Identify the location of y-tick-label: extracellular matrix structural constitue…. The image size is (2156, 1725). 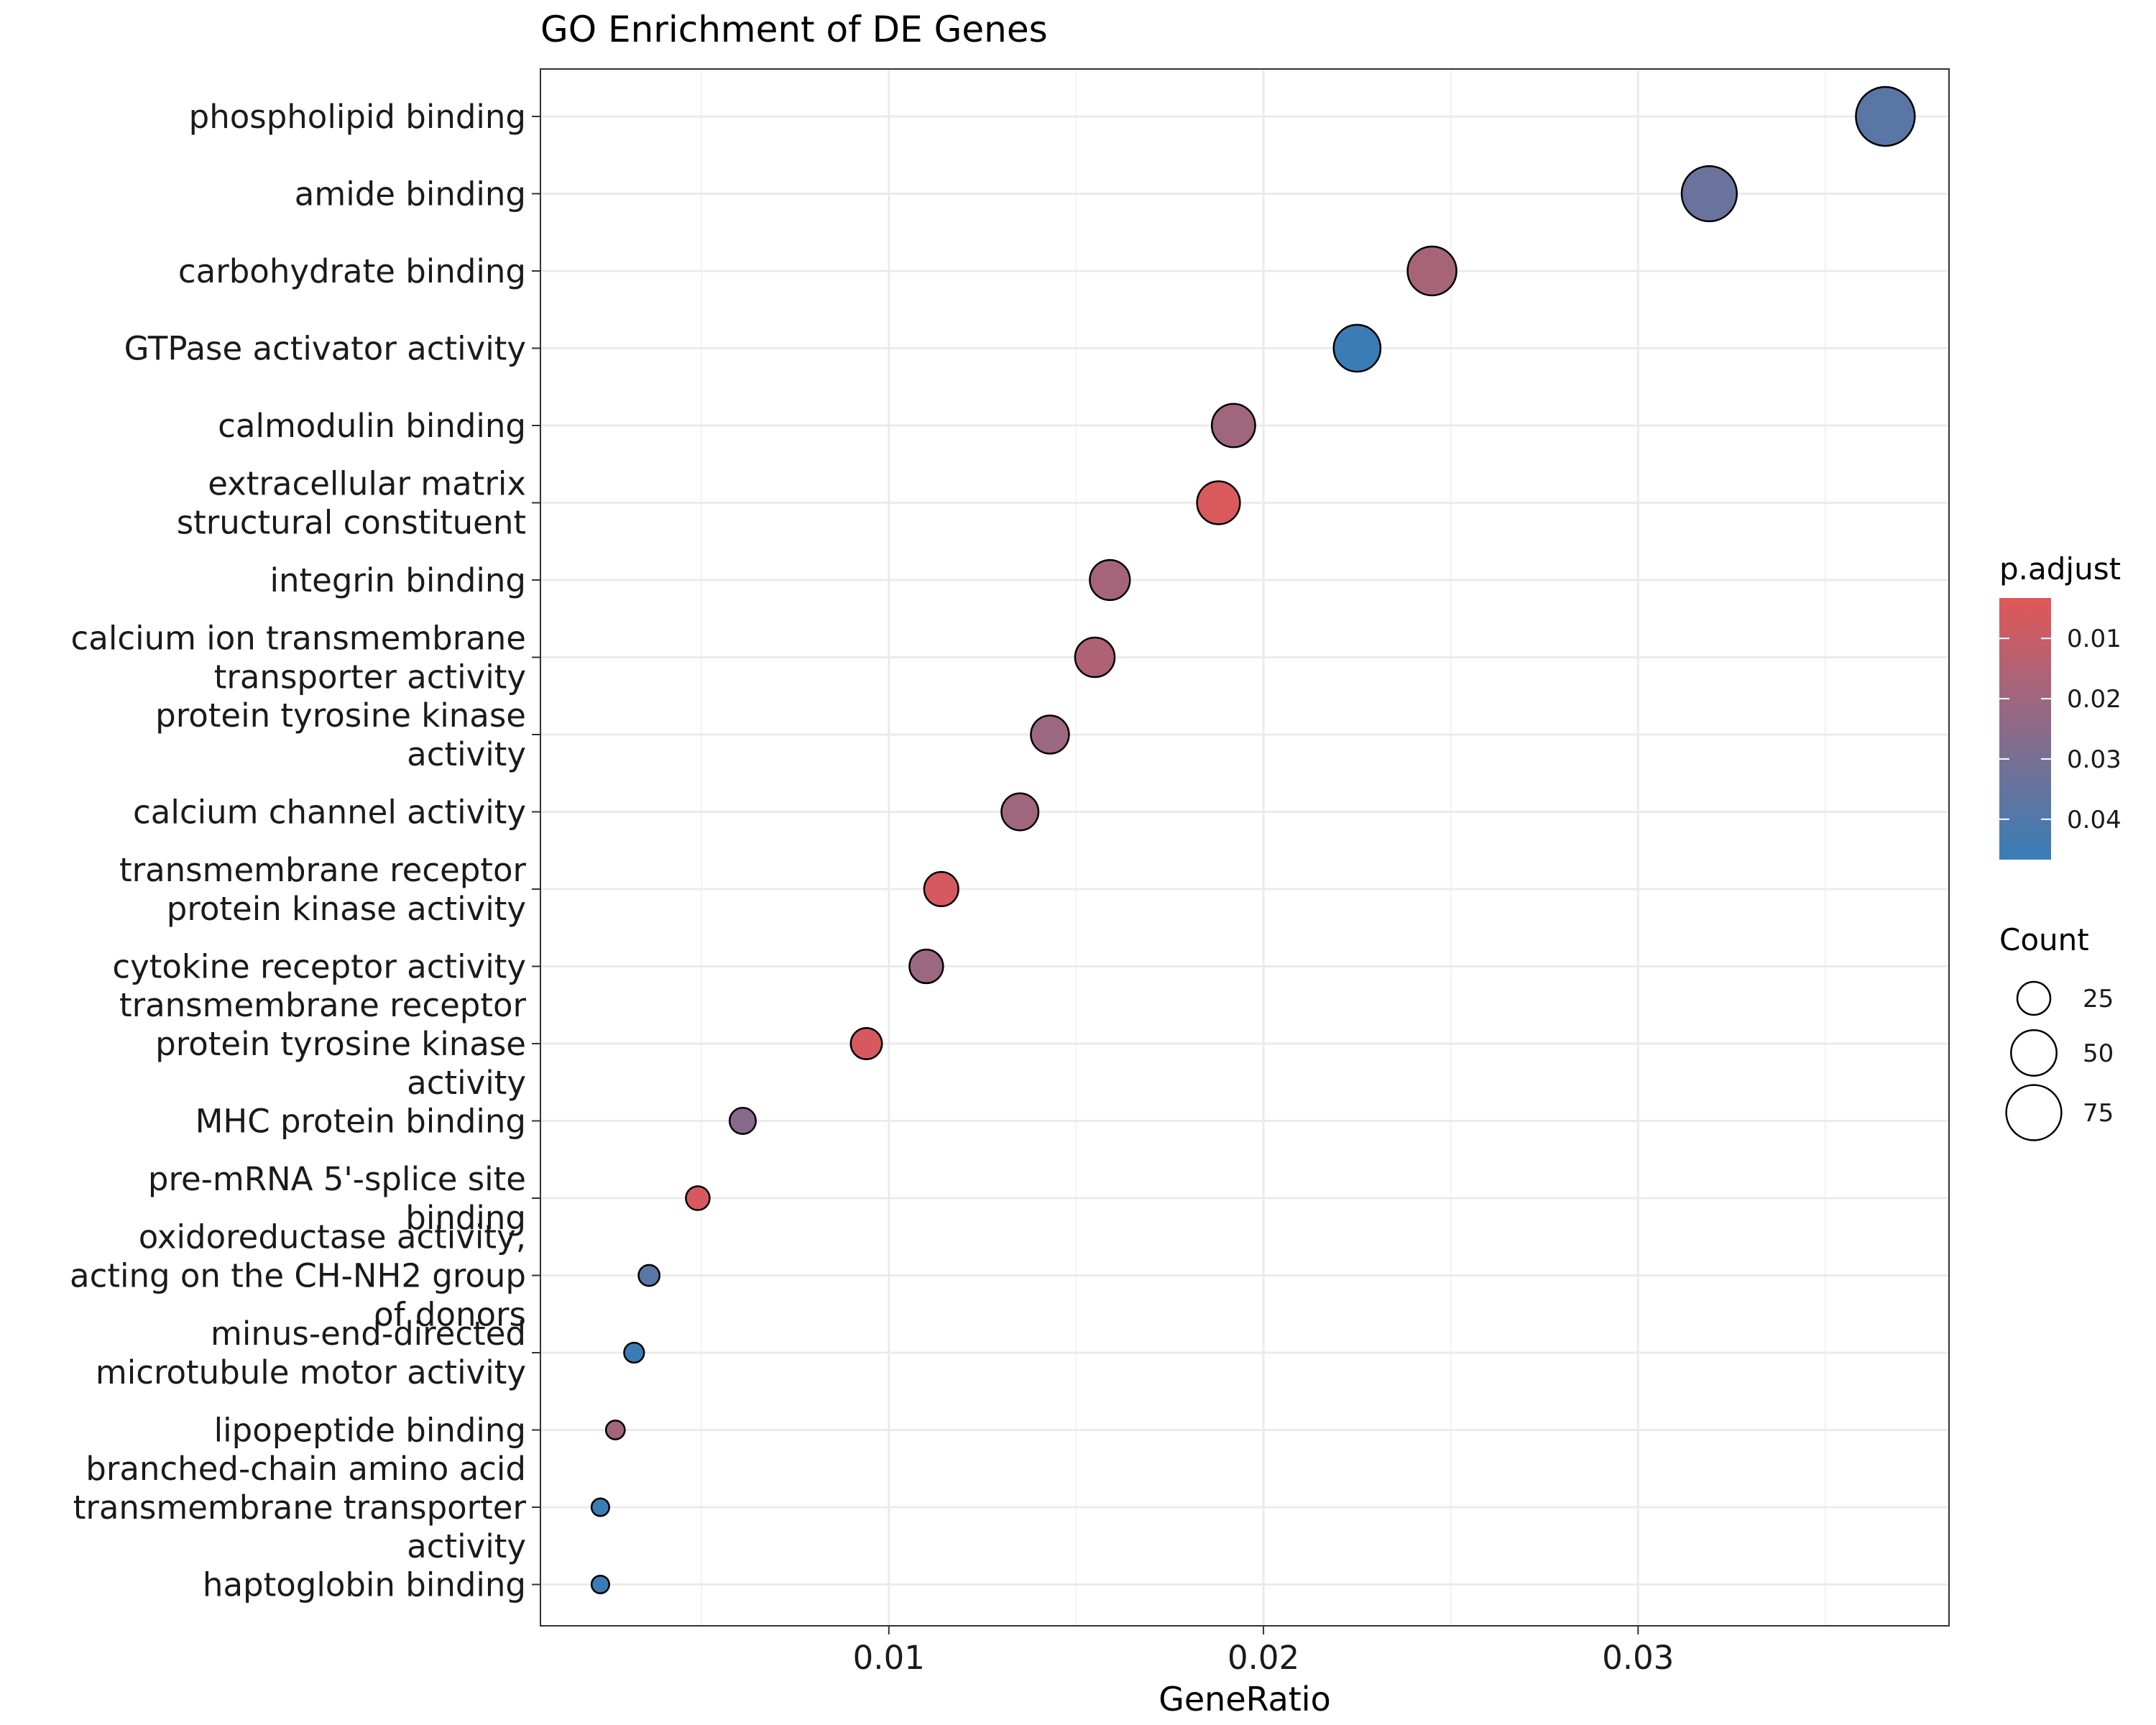
(351, 503).